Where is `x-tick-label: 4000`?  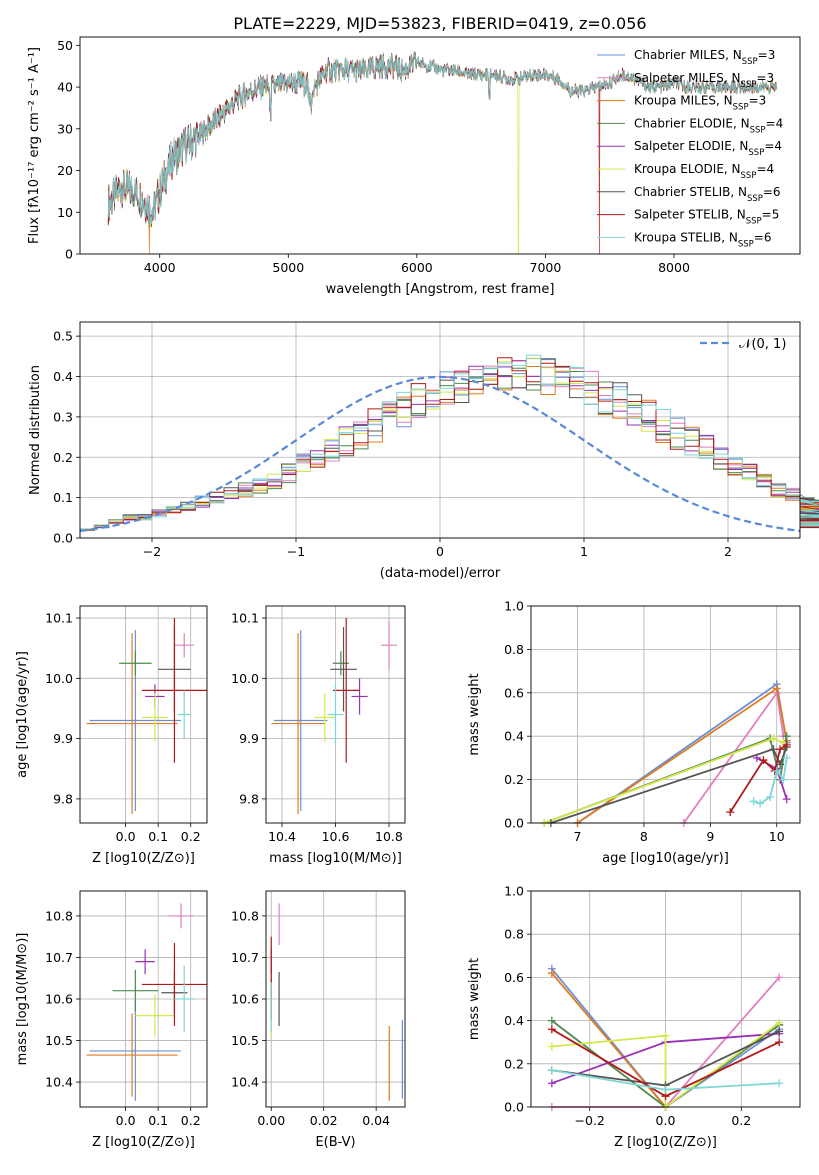
x-tick-label: 4000 is located at coordinates (160, 267).